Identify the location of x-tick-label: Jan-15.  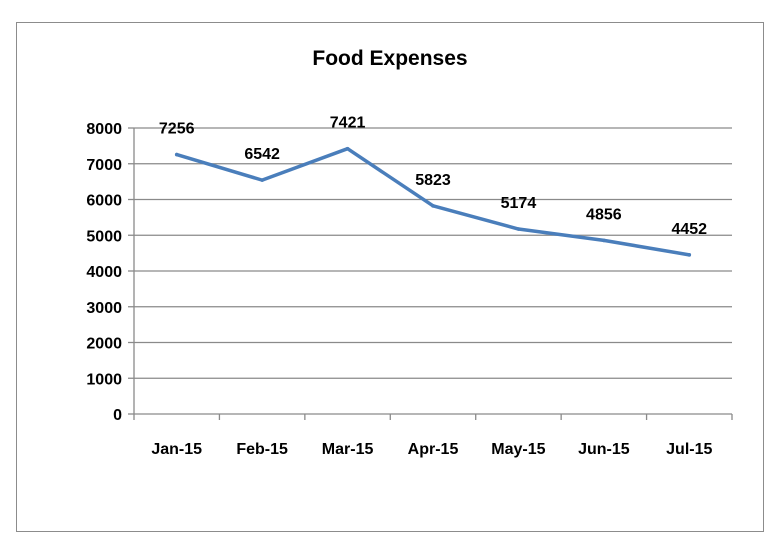
(176, 449).